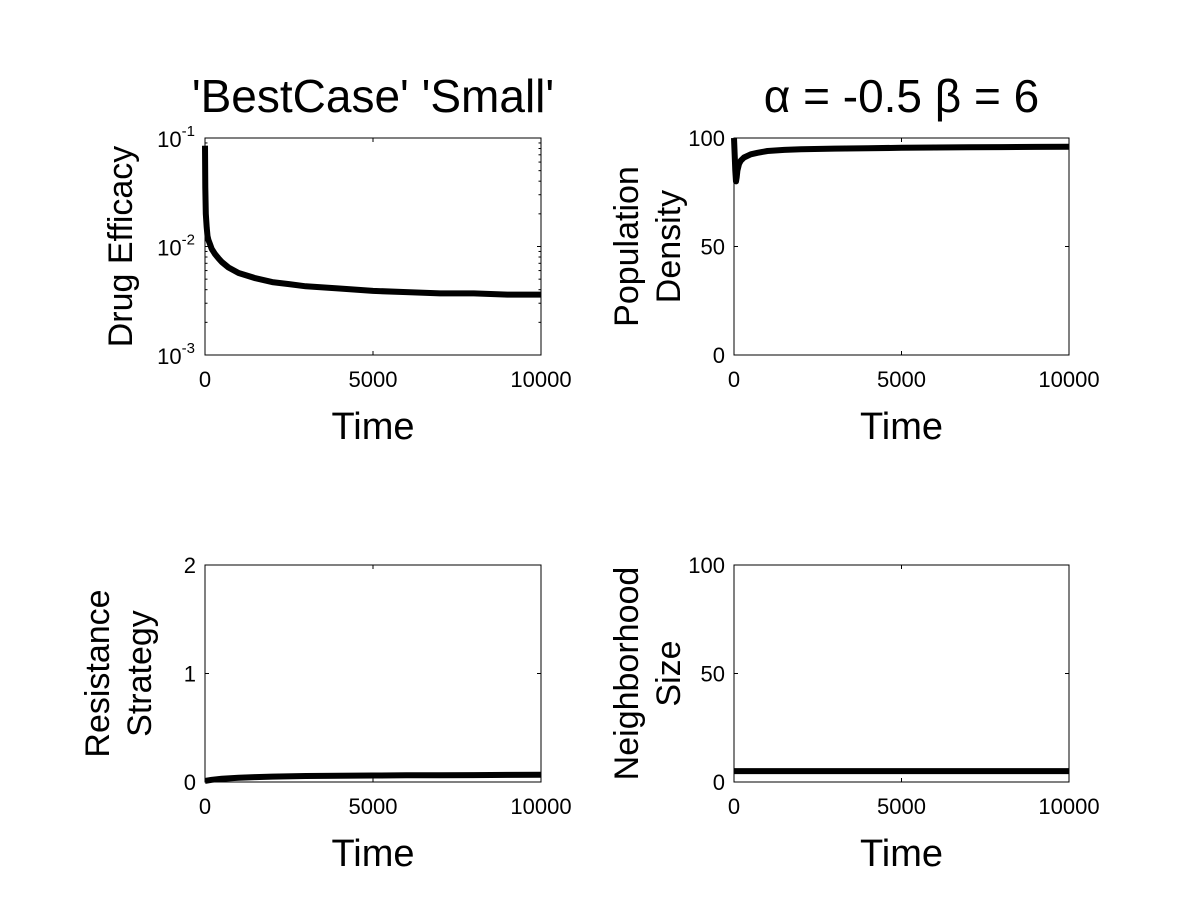  What do you see at coordinates (176, 354) in the screenshot?
I see `y-tick-label: 10⁻³` at bounding box center [176, 354].